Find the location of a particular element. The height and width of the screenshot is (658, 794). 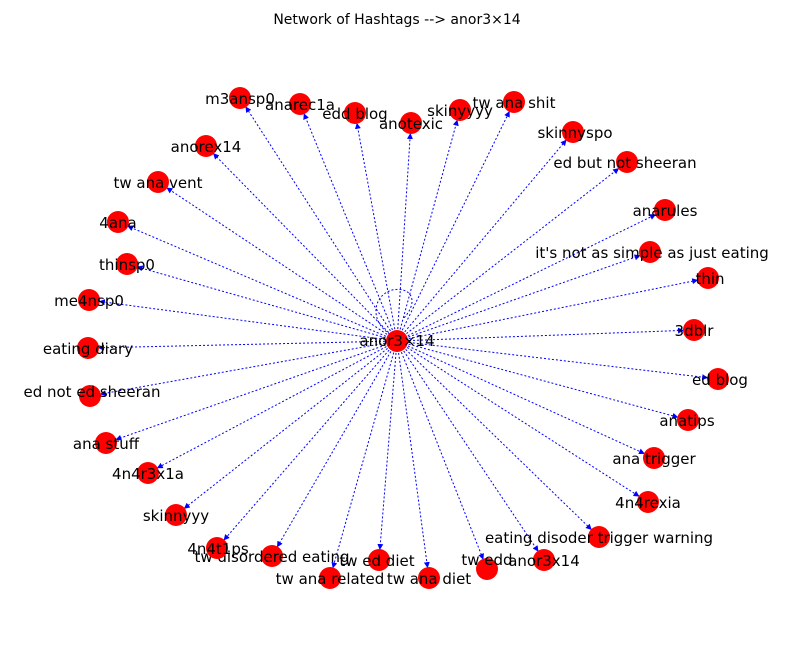

hashtag-node: eating diary is located at coordinates (88, 348).